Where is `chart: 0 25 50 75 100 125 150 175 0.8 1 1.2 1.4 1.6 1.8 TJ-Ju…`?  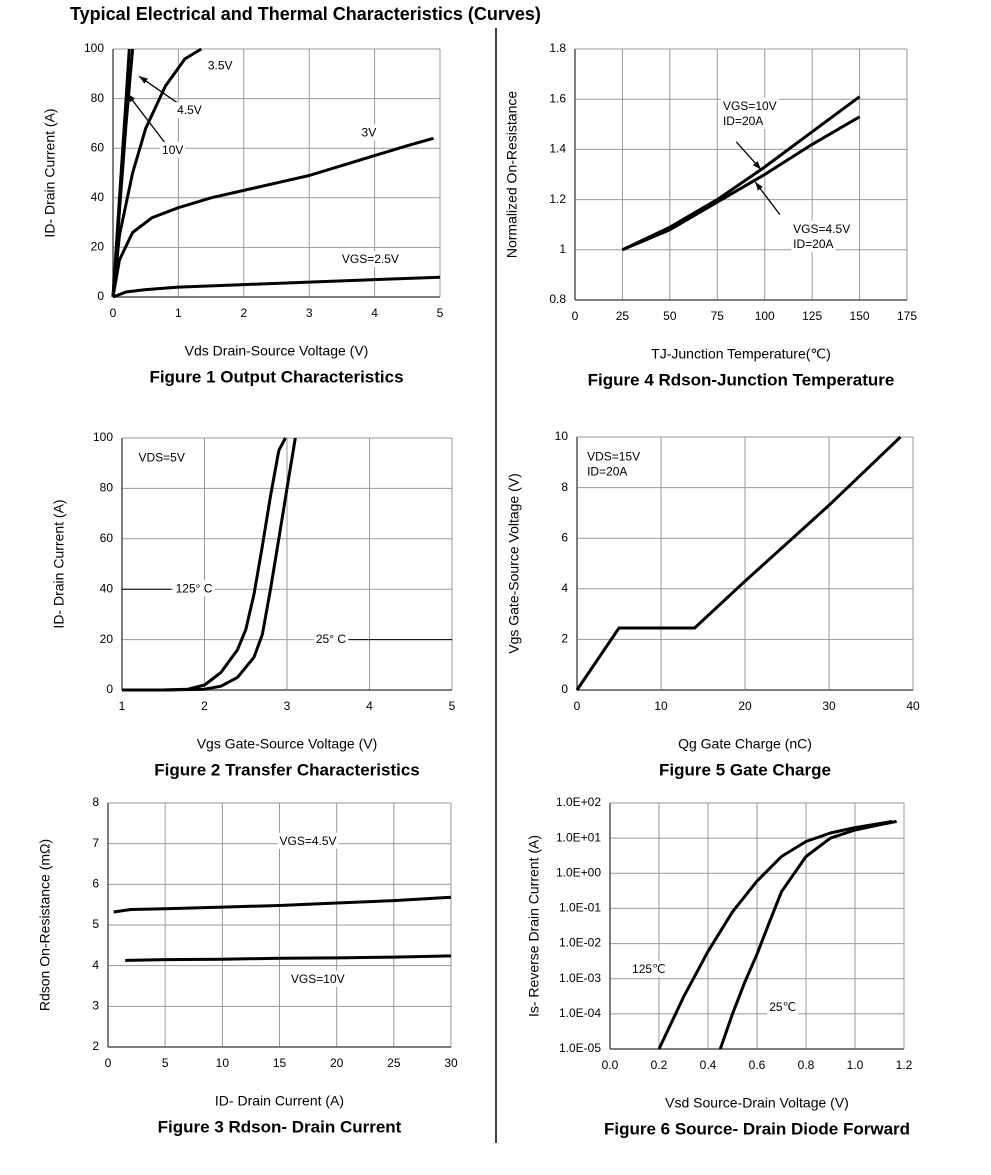 chart: 0 25 50 75 100 125 150 175 0.8 1 1.2 1.4 1.6 1.8 TJ-Ju… is located at coordinates (711, 215).